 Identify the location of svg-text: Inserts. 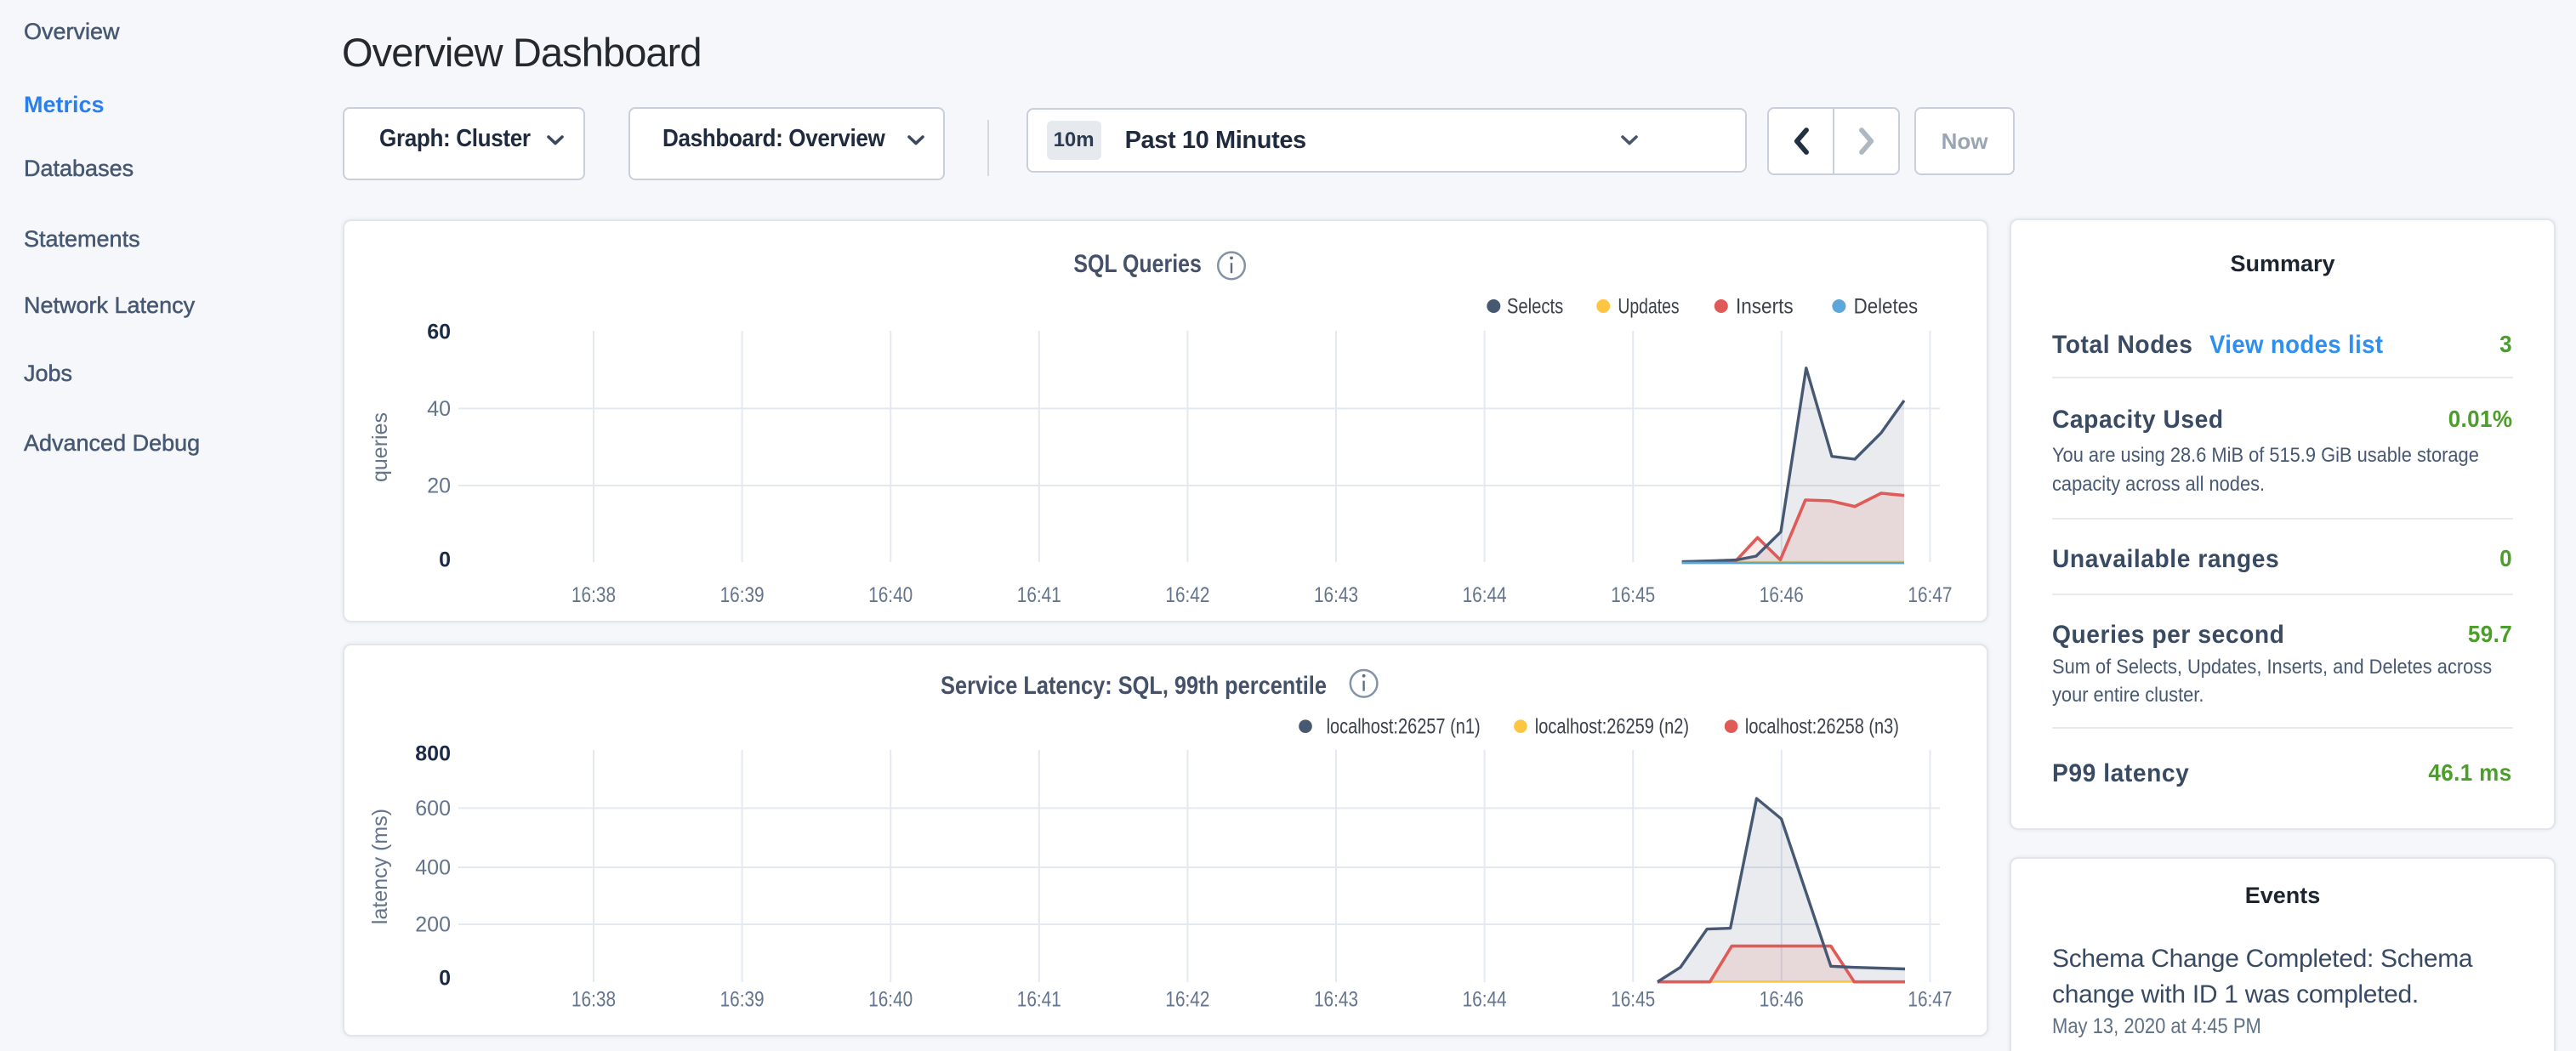
(1765, 306).